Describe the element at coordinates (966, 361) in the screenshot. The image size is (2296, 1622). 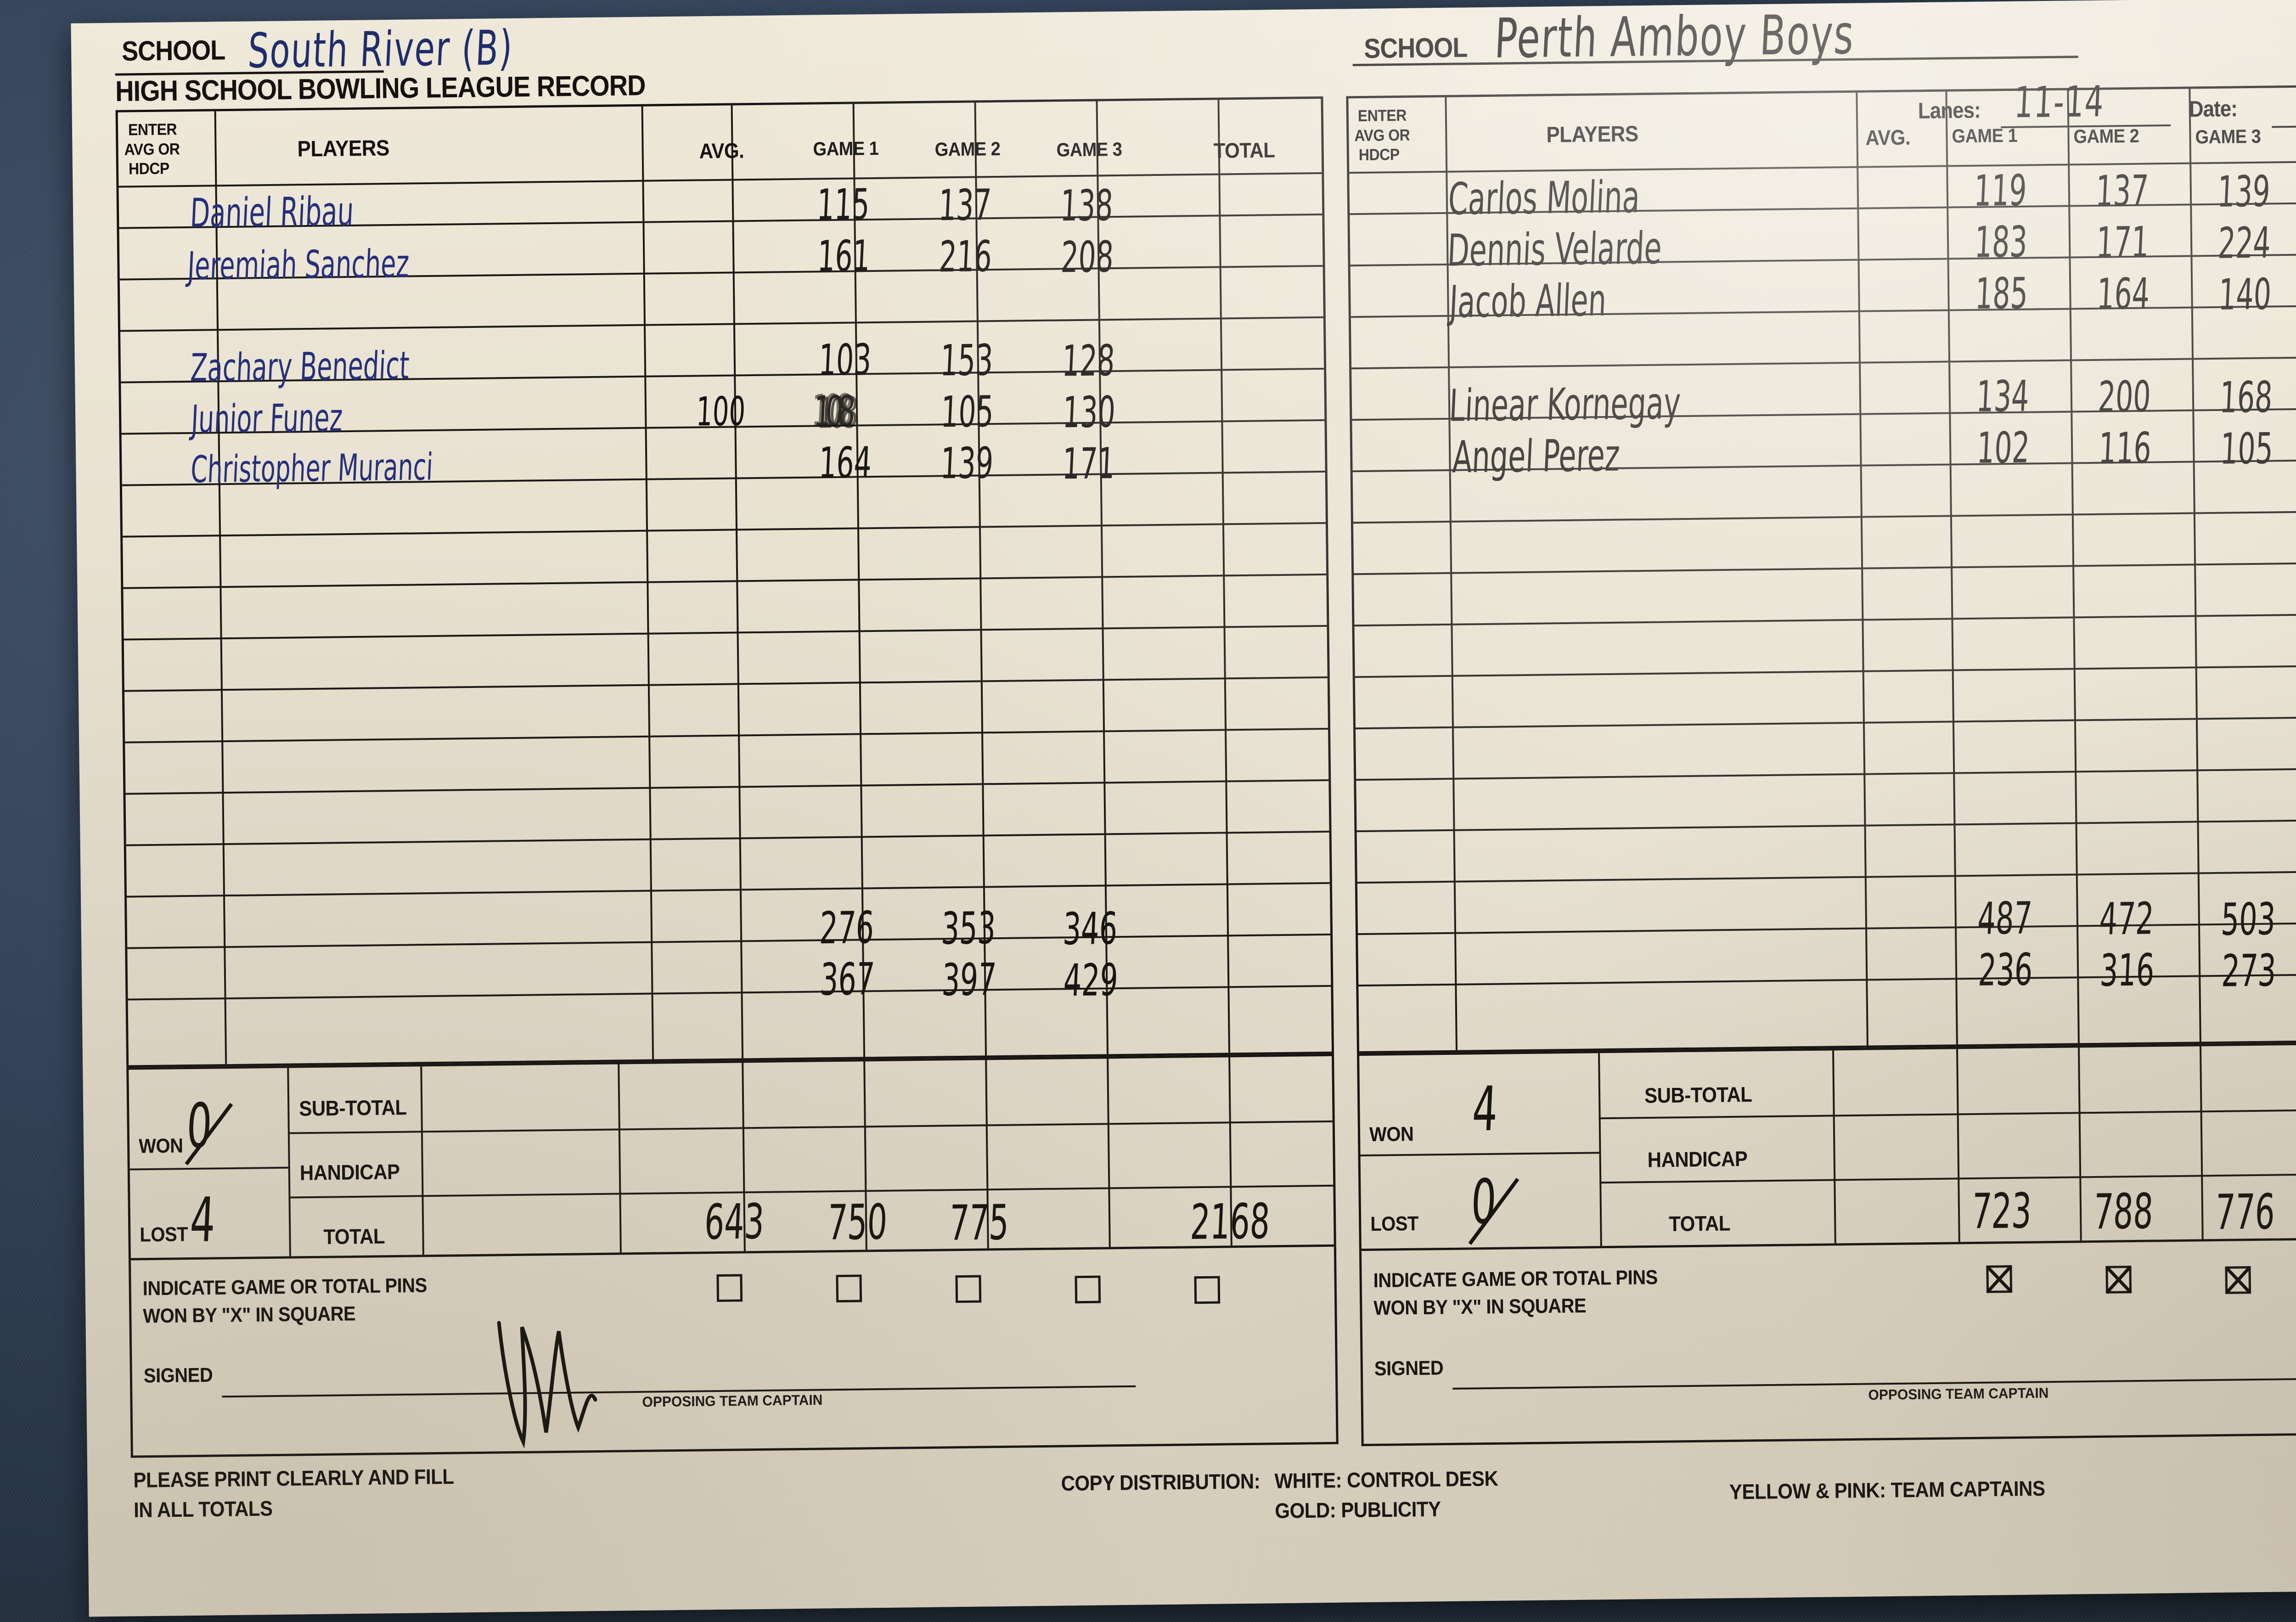
I see `left-player-4-g2: 153` at that location.